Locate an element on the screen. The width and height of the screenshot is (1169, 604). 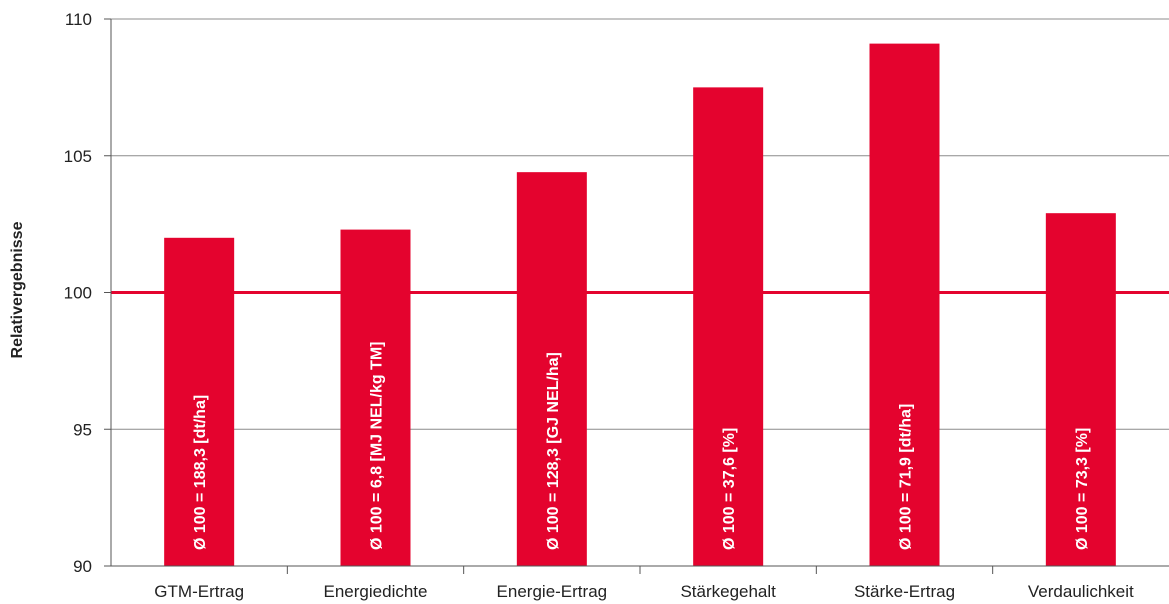
bar-label: Ø 100 = 128,3 [GJ NEL/ha] is located at coordinates (553, 451).